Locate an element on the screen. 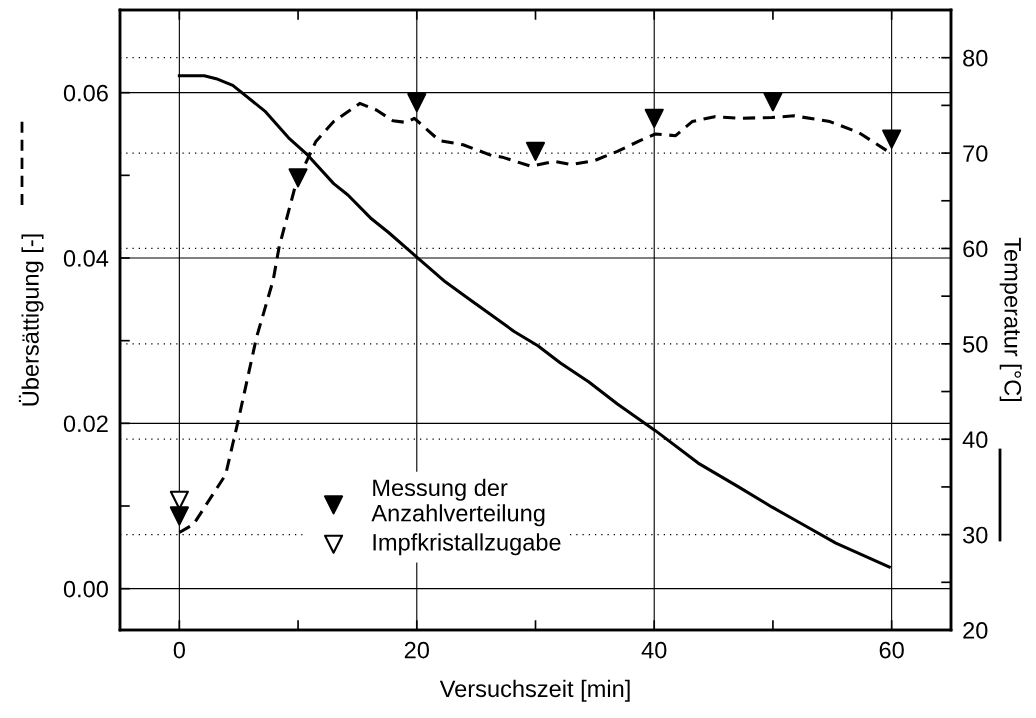 Image resolution: width=1036 pixels, height=718 pixels. y2-tick-label: 30 is located at coordinates (975, 535).